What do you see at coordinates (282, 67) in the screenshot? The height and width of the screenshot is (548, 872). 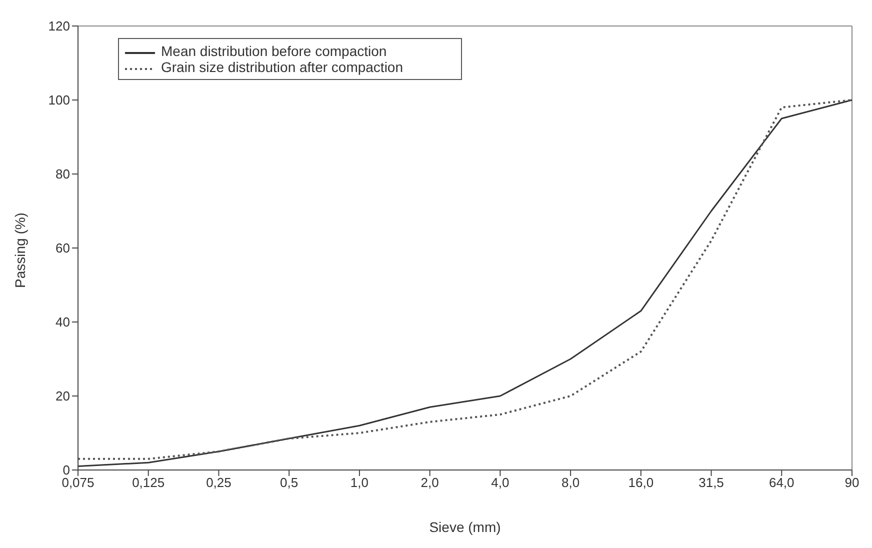 I see `legend-label: Grain size distribution after compaction` at bounding box center [282, 67].